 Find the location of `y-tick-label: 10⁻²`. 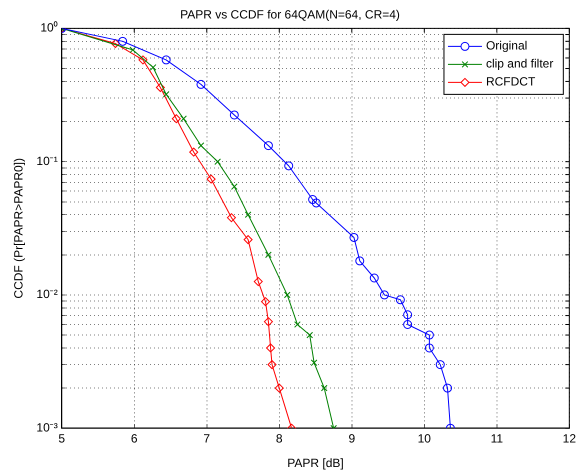

y-tick-label: 10⁻² is located at coordinates (47, 294).